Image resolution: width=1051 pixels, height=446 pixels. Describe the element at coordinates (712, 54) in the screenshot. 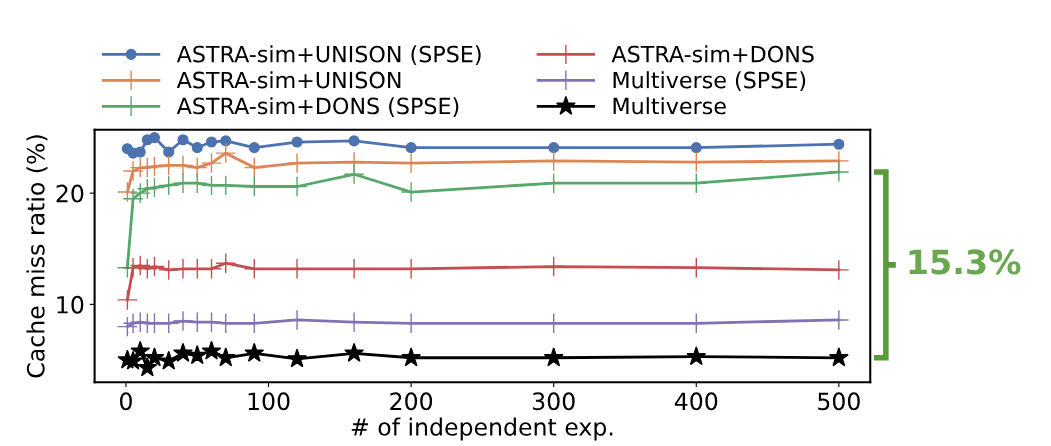

I see `legend-label: ASTRA-sim+DONS` at that location.